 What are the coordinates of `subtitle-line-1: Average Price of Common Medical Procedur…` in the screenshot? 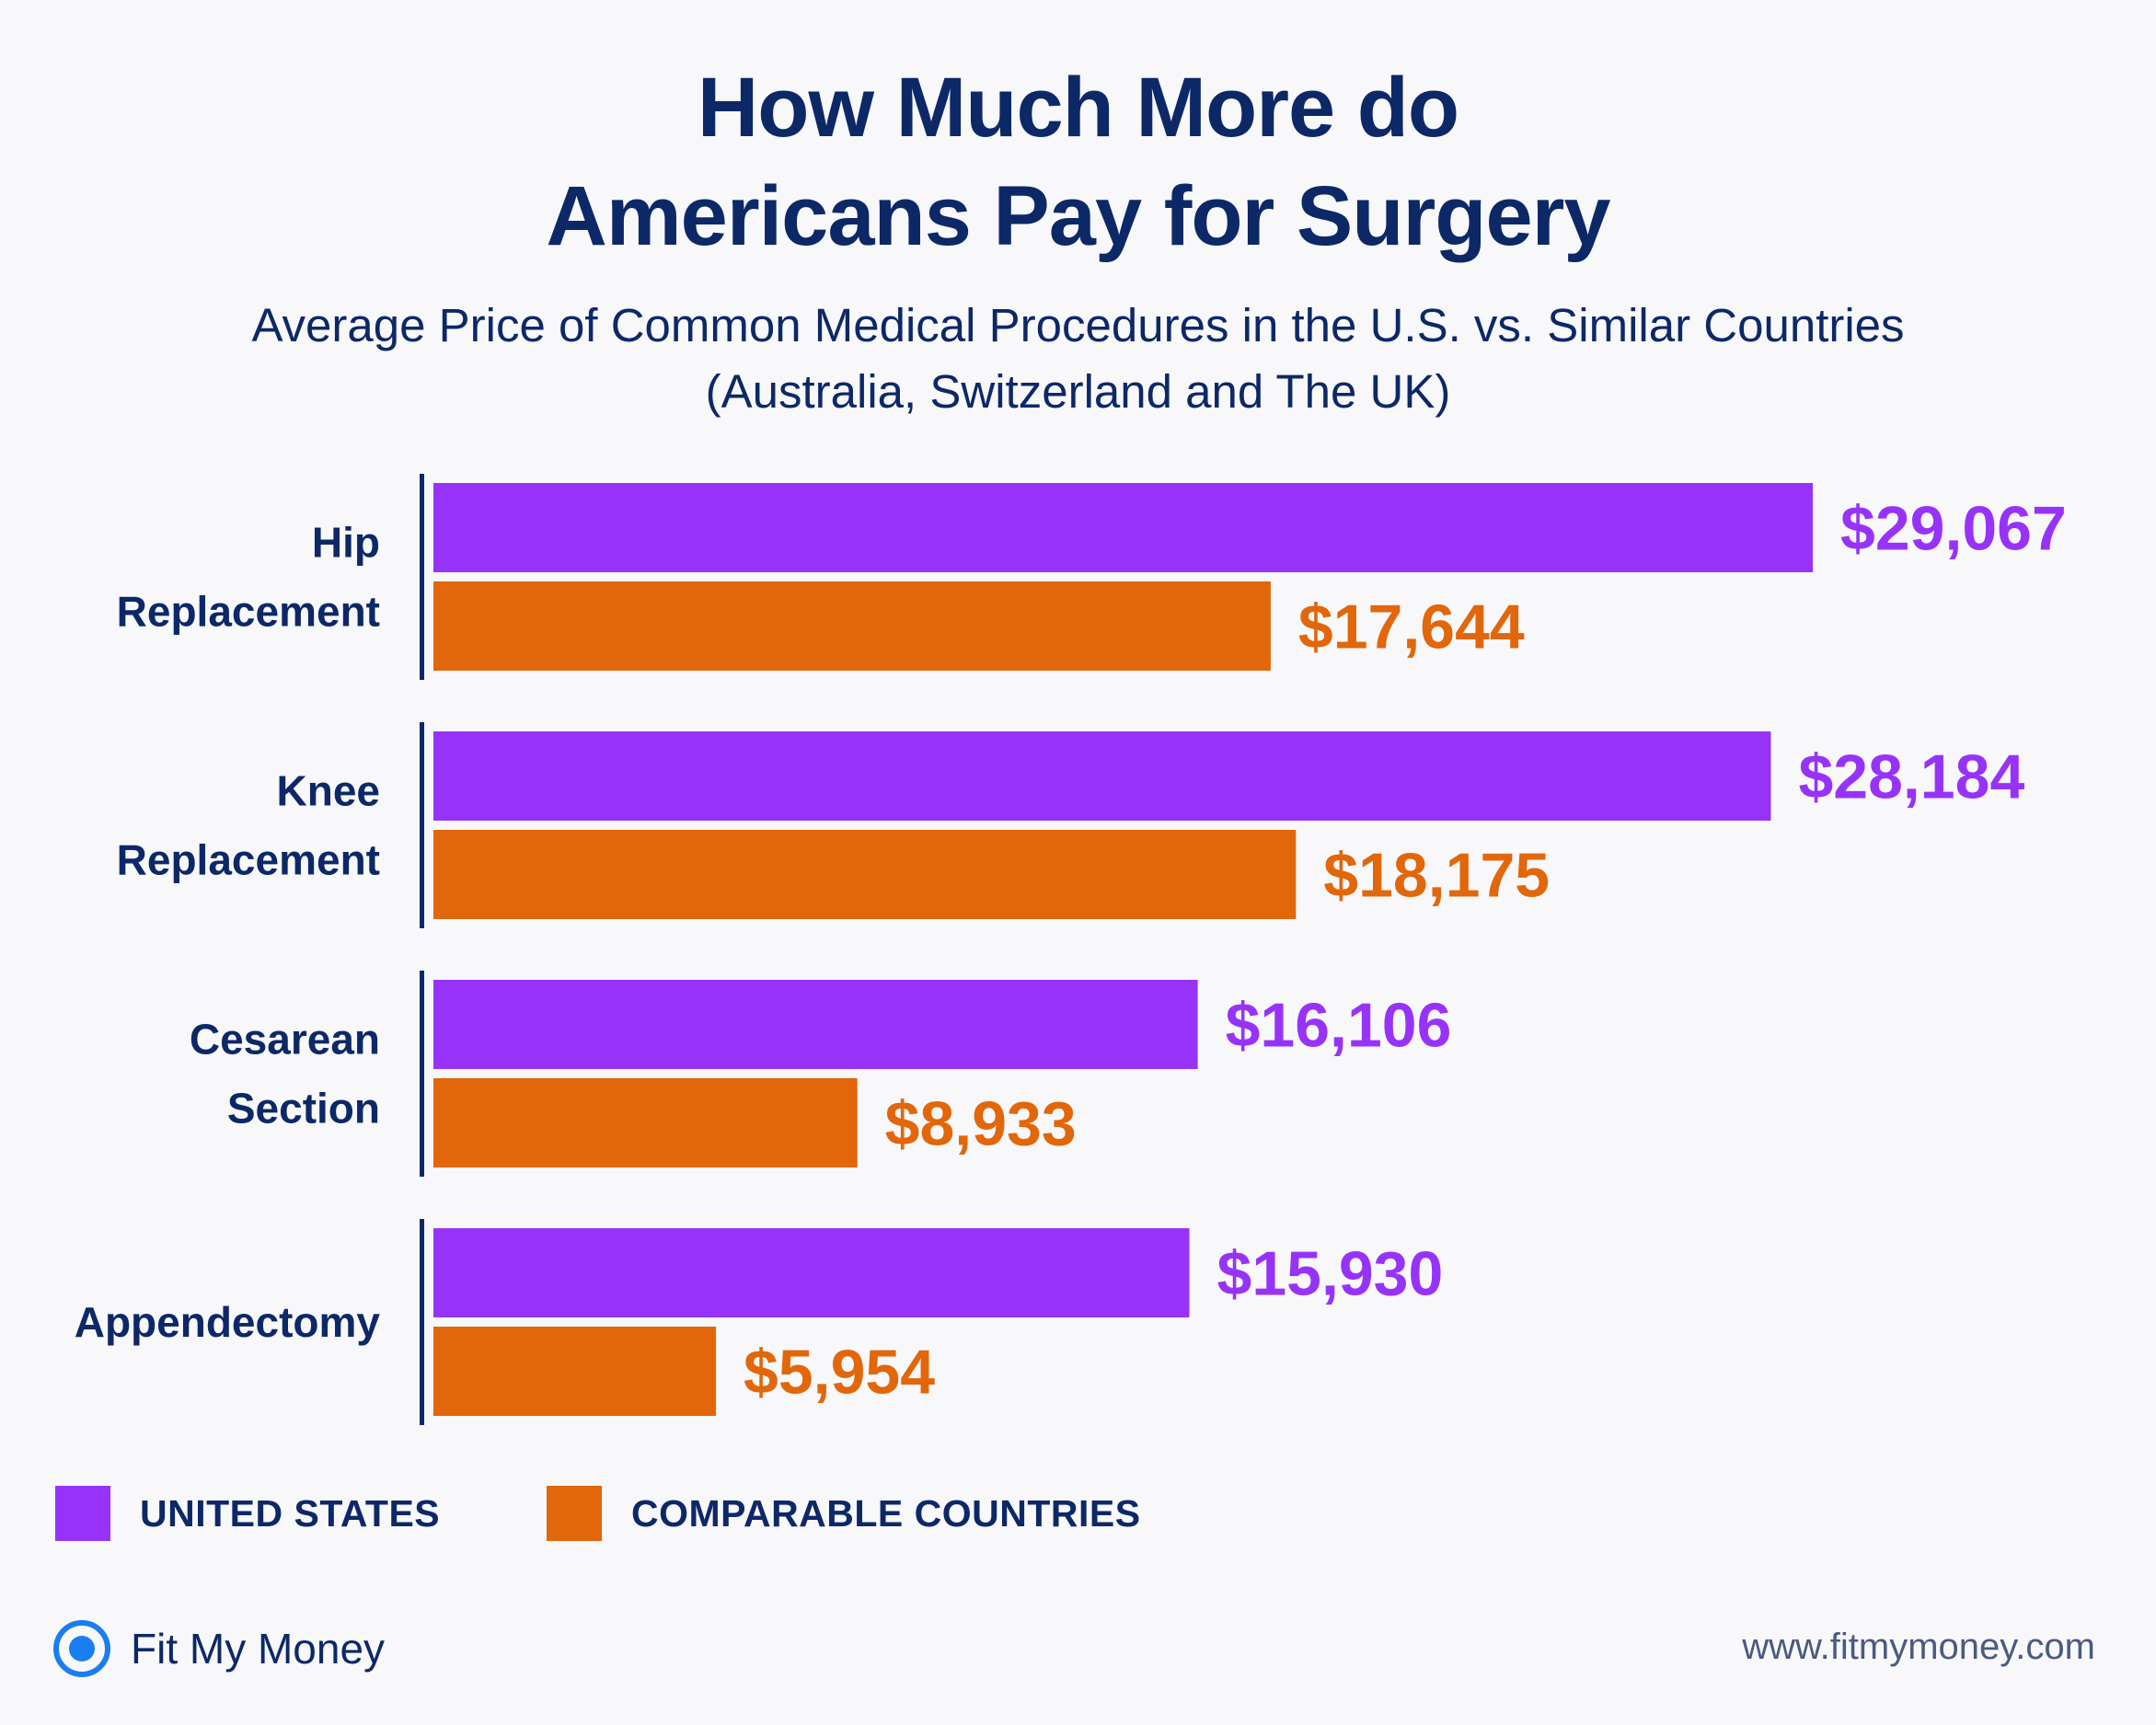 It's located at (1078, 325).